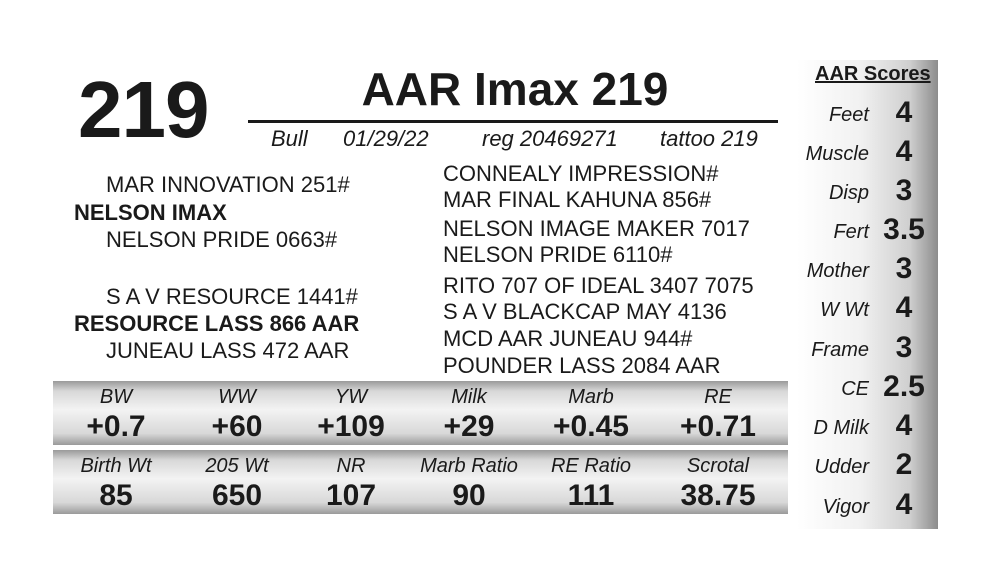  I want to click on sire-sire: MAR INNOVATION 251#, so click(228, 184).